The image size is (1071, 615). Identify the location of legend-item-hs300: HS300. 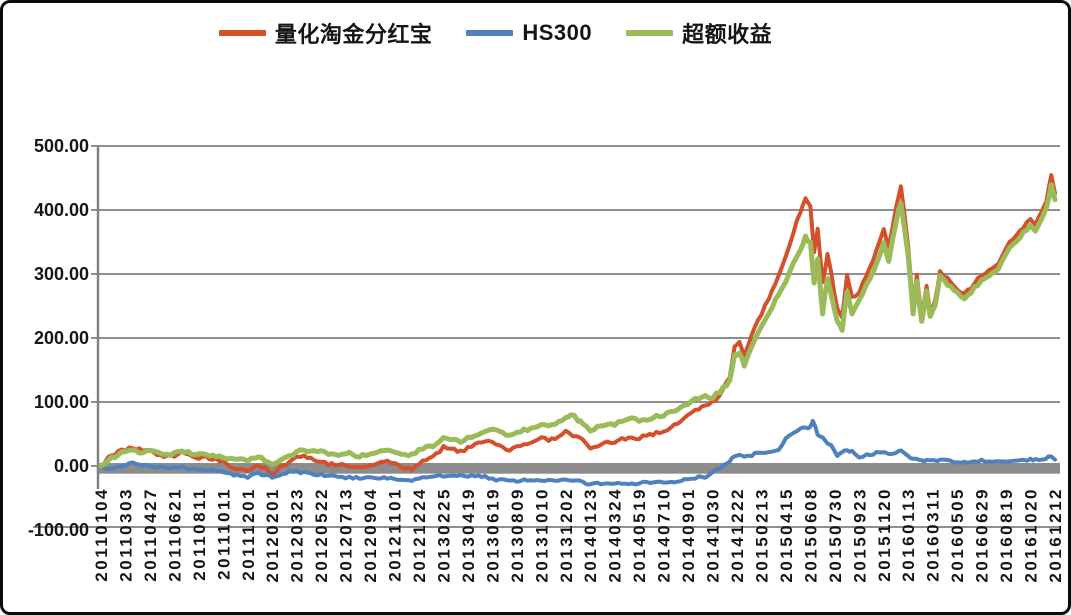
(529, 33).